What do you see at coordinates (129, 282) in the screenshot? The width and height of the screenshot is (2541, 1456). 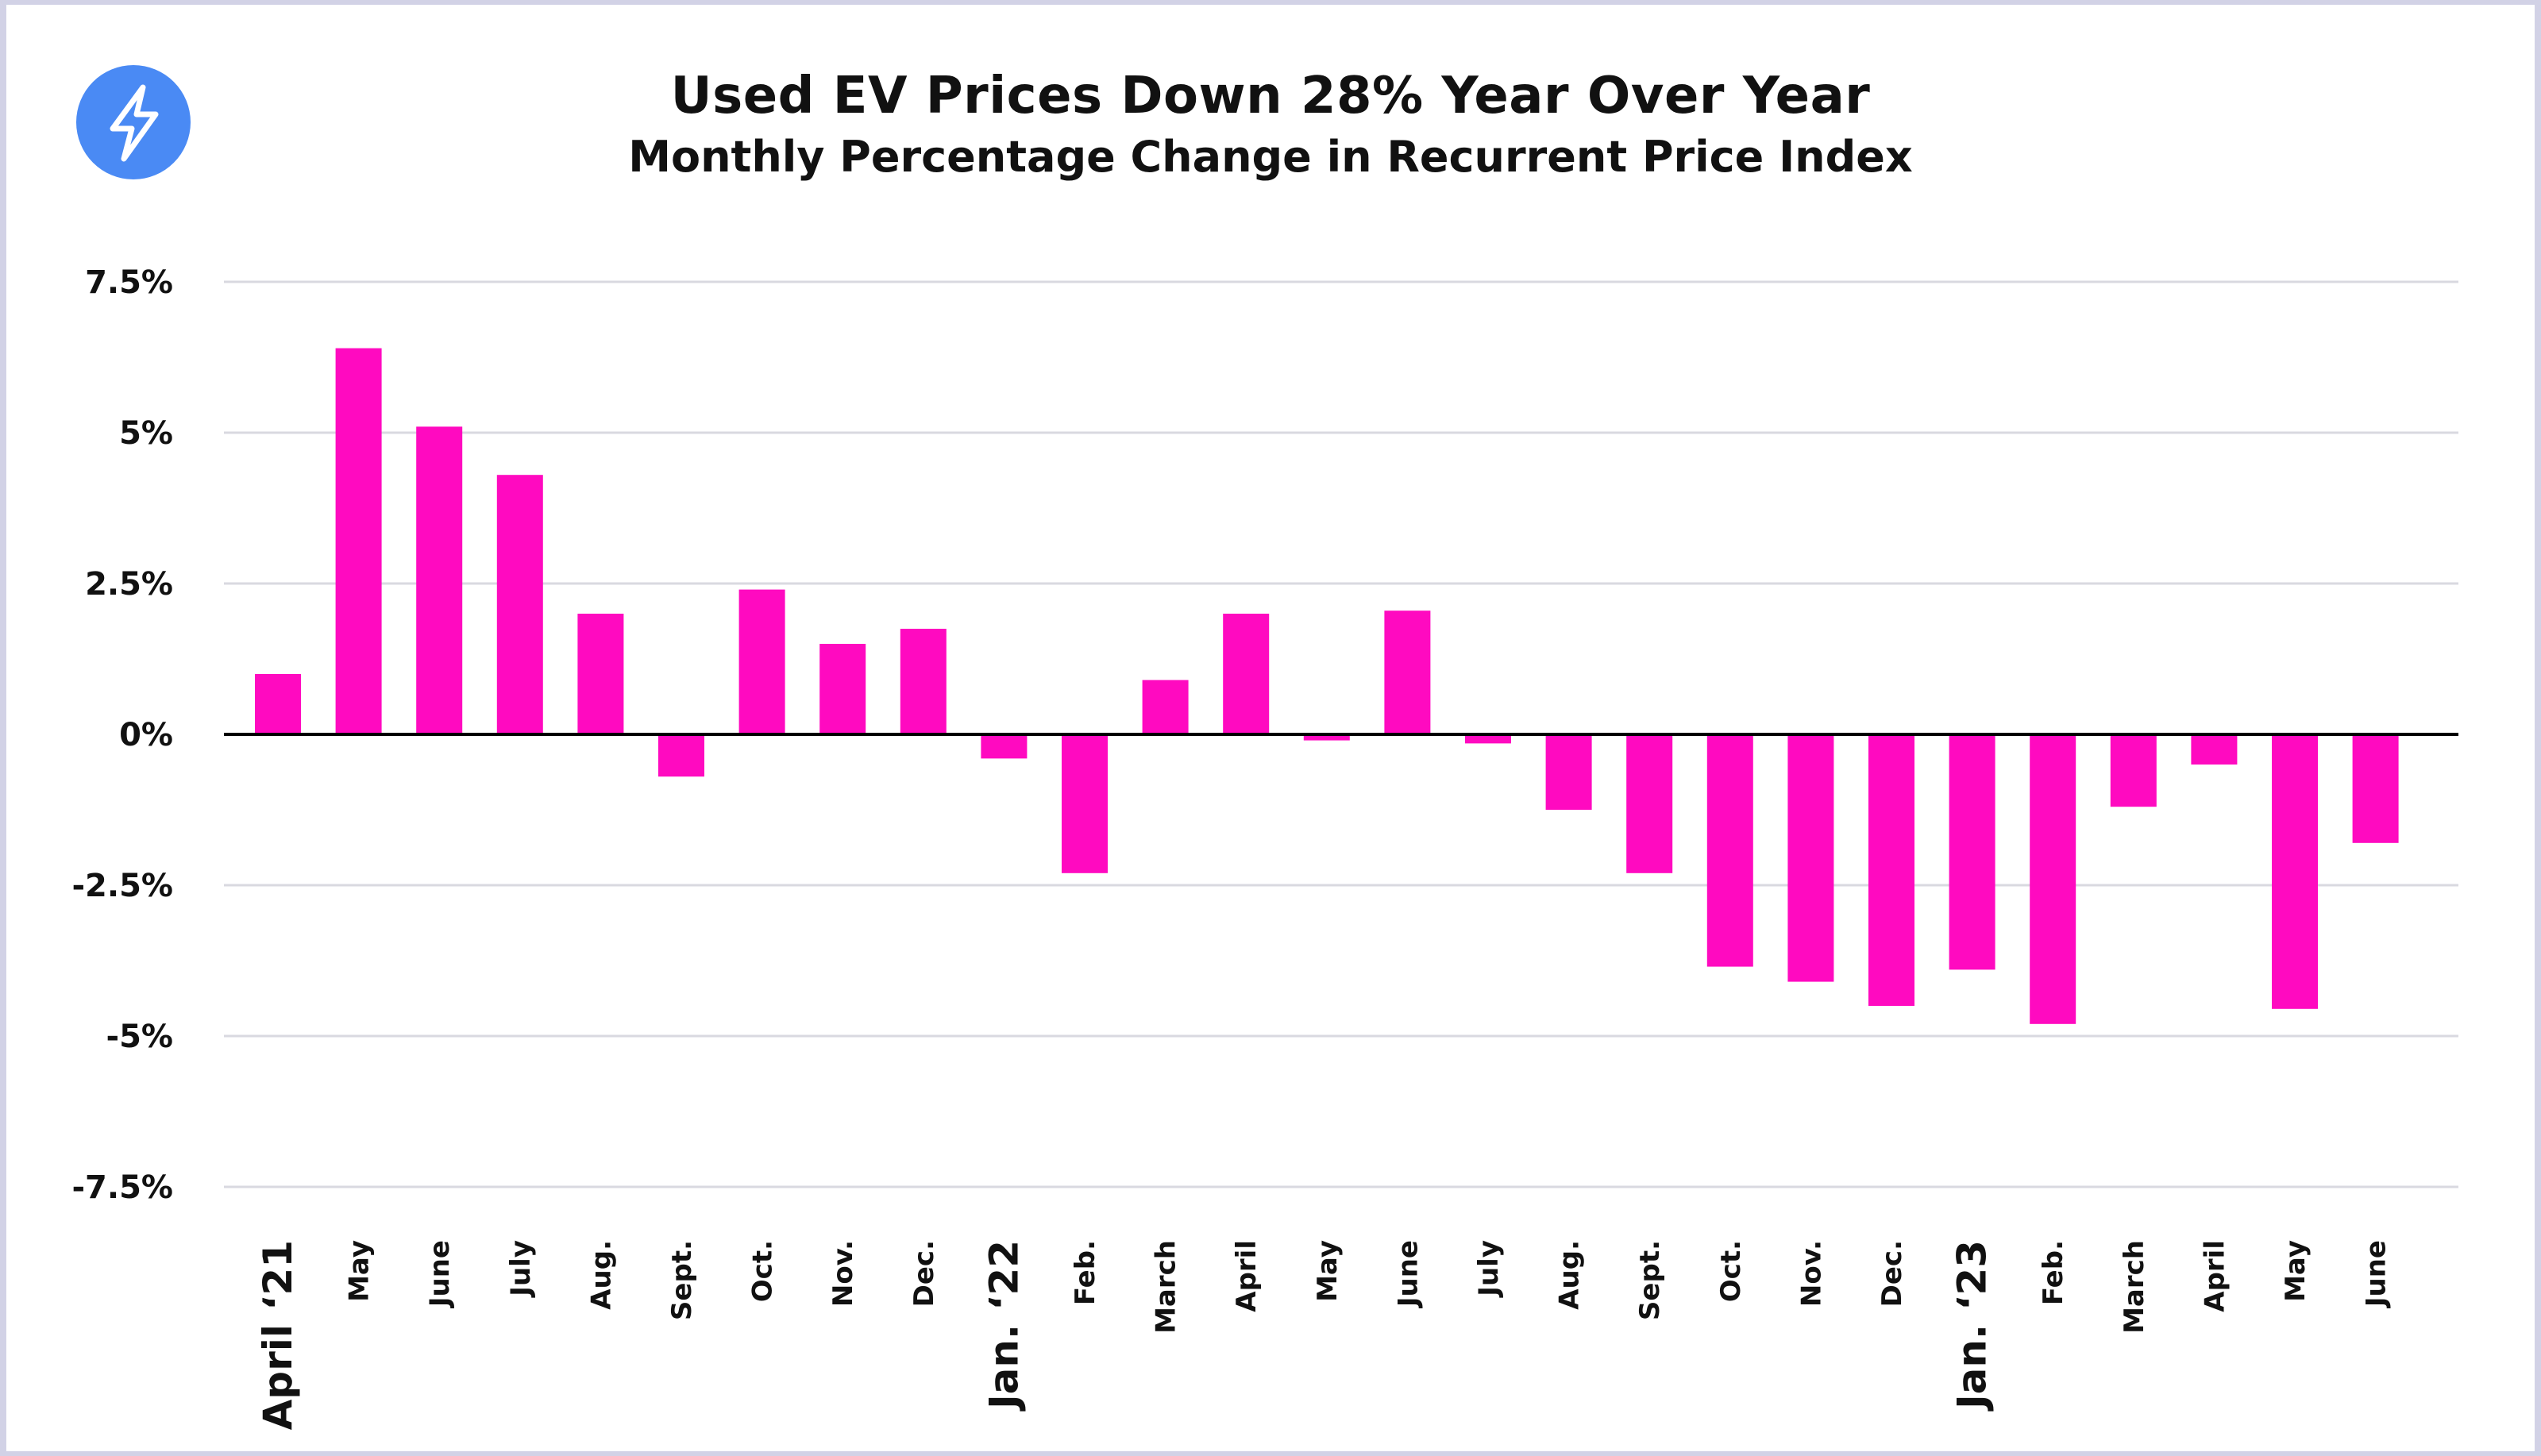 I see `y-tick-label: 7.5%` at bounding box center [129, 282].